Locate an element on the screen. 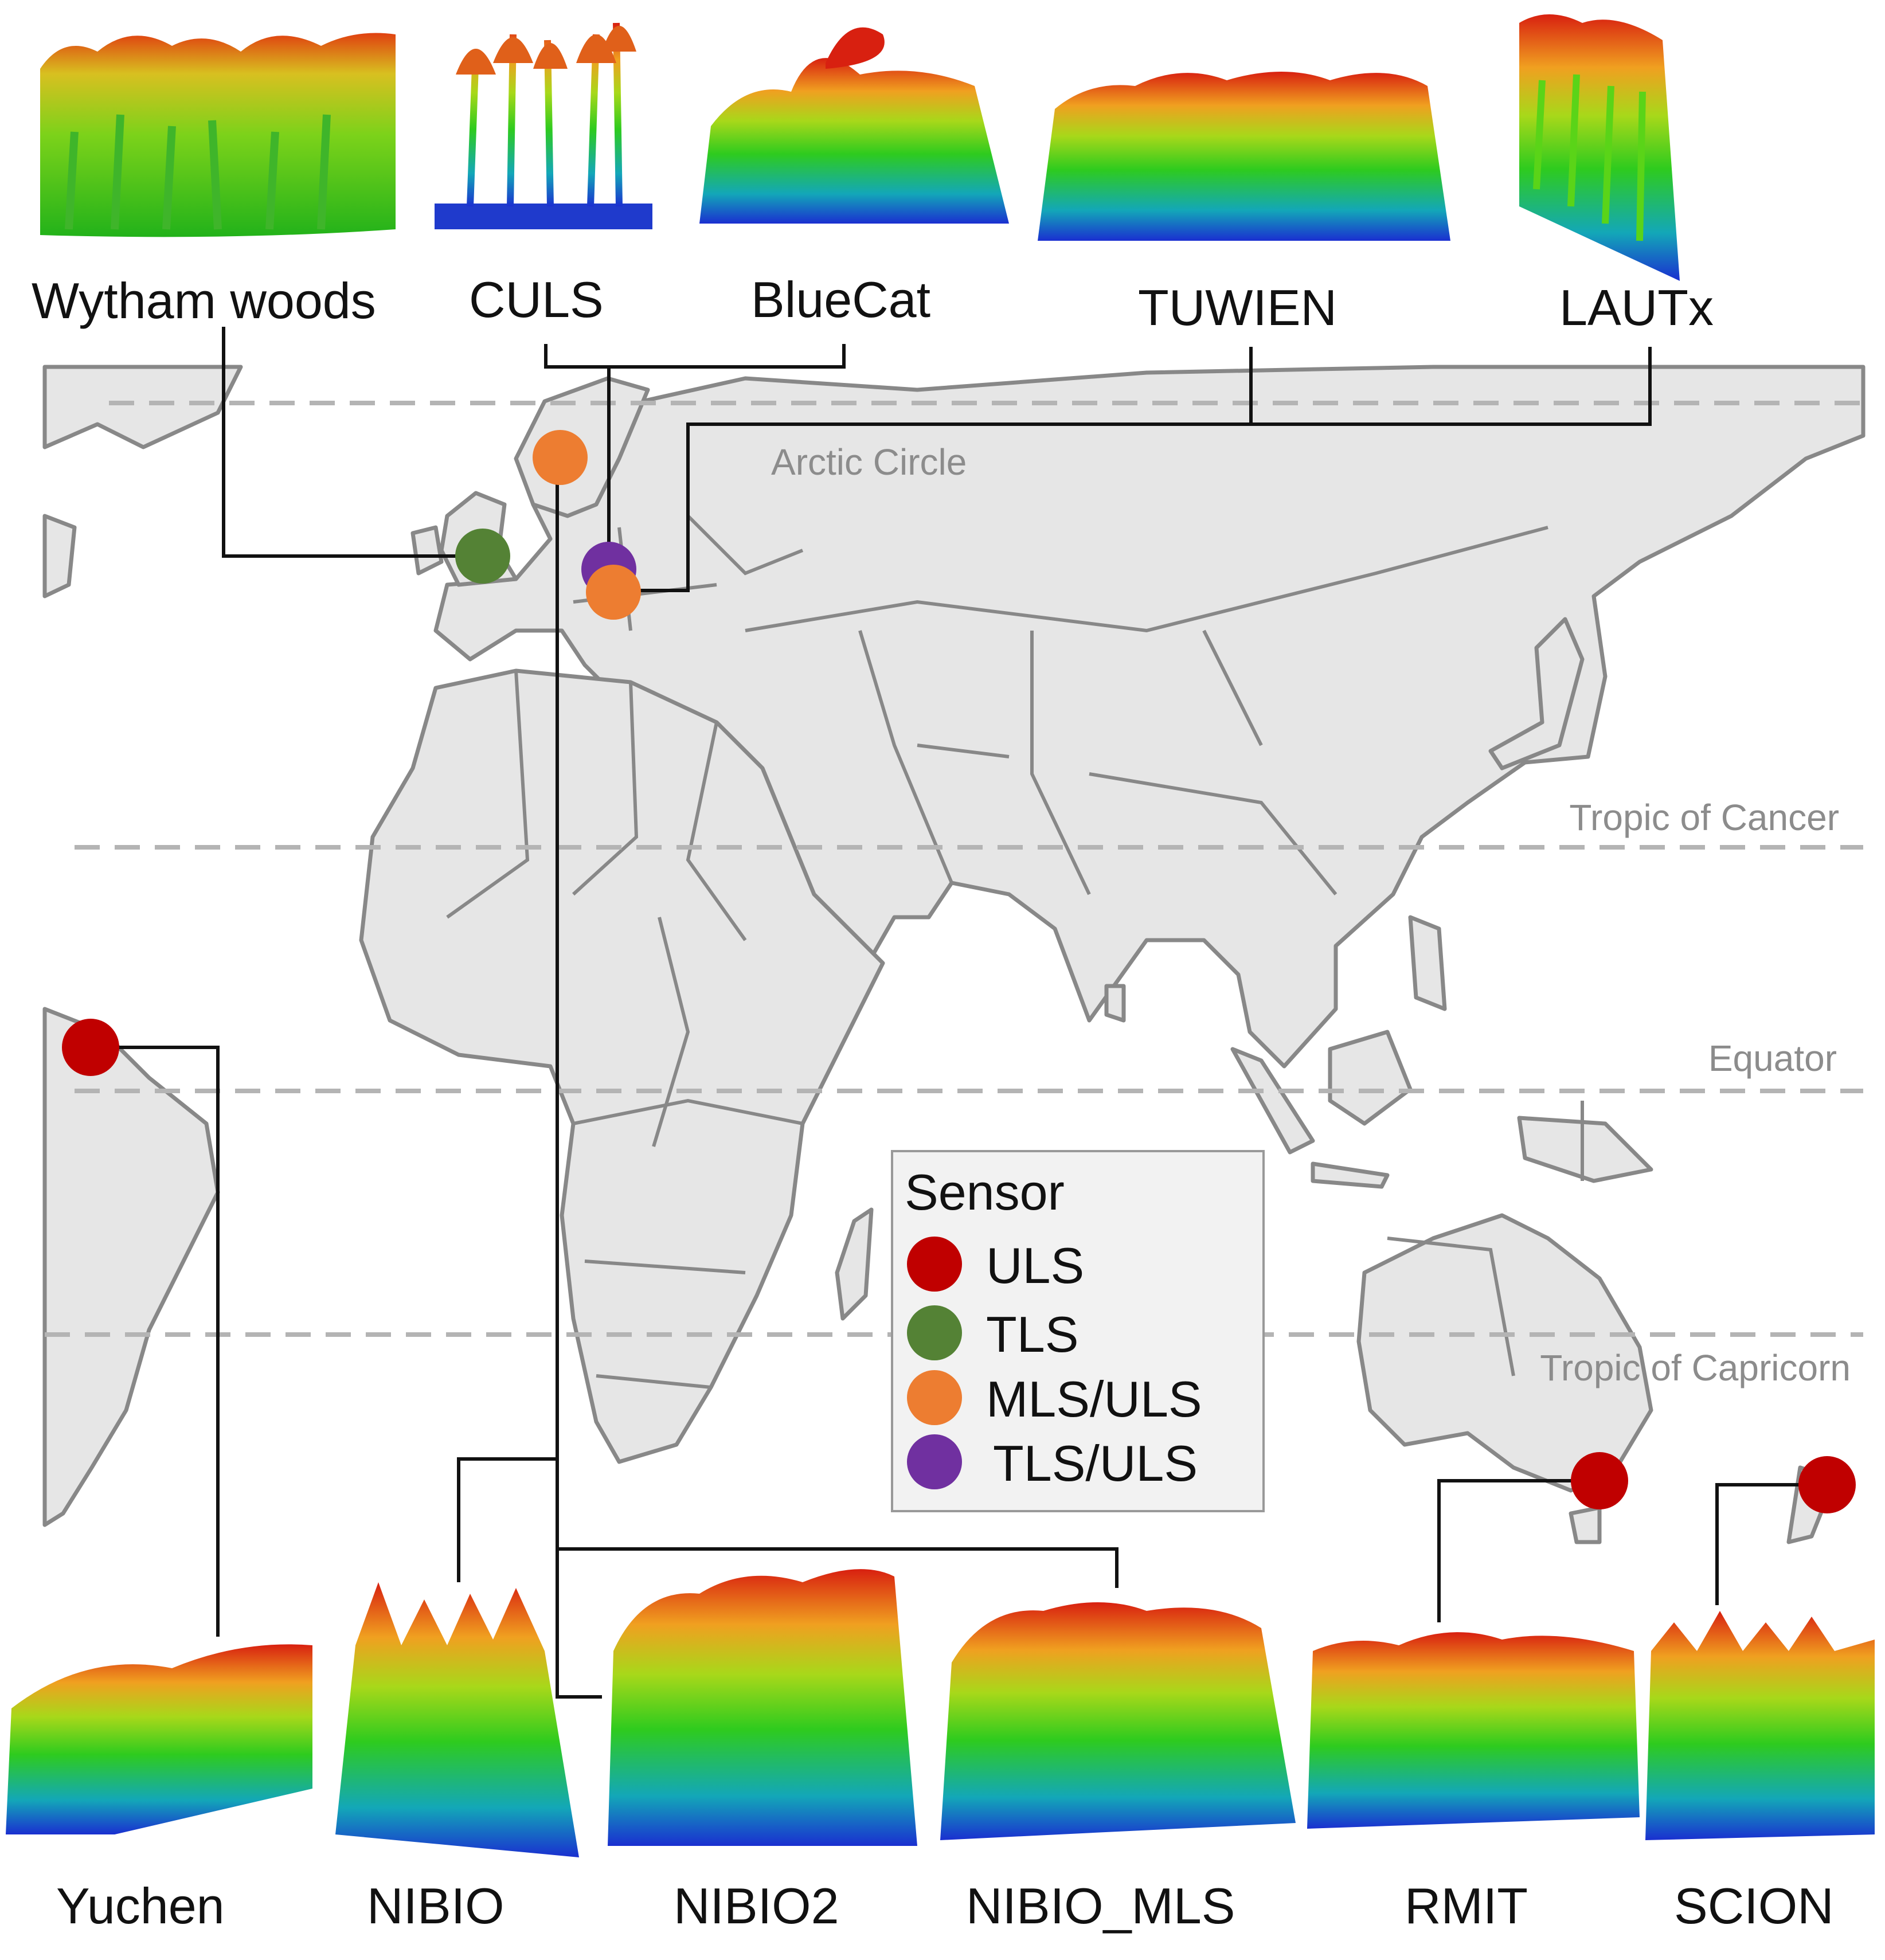  new-guinea is located at coordinates (1585, 1149).